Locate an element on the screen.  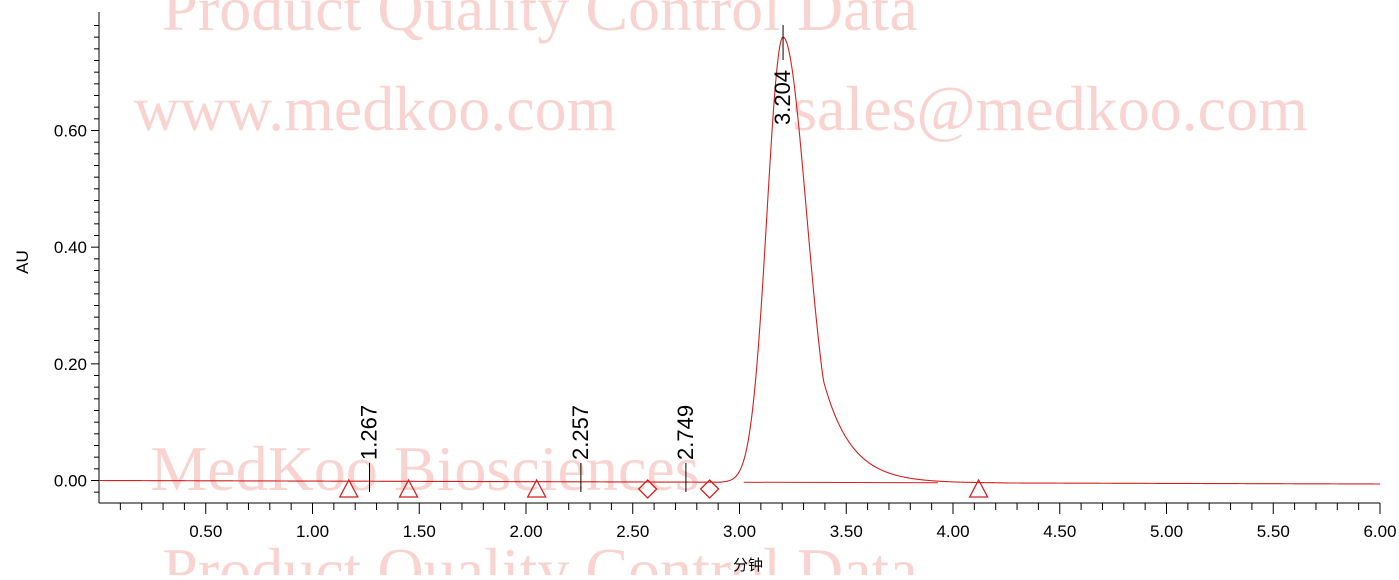
y-tick-label: 0.20 is located at coordinates (70, 364).